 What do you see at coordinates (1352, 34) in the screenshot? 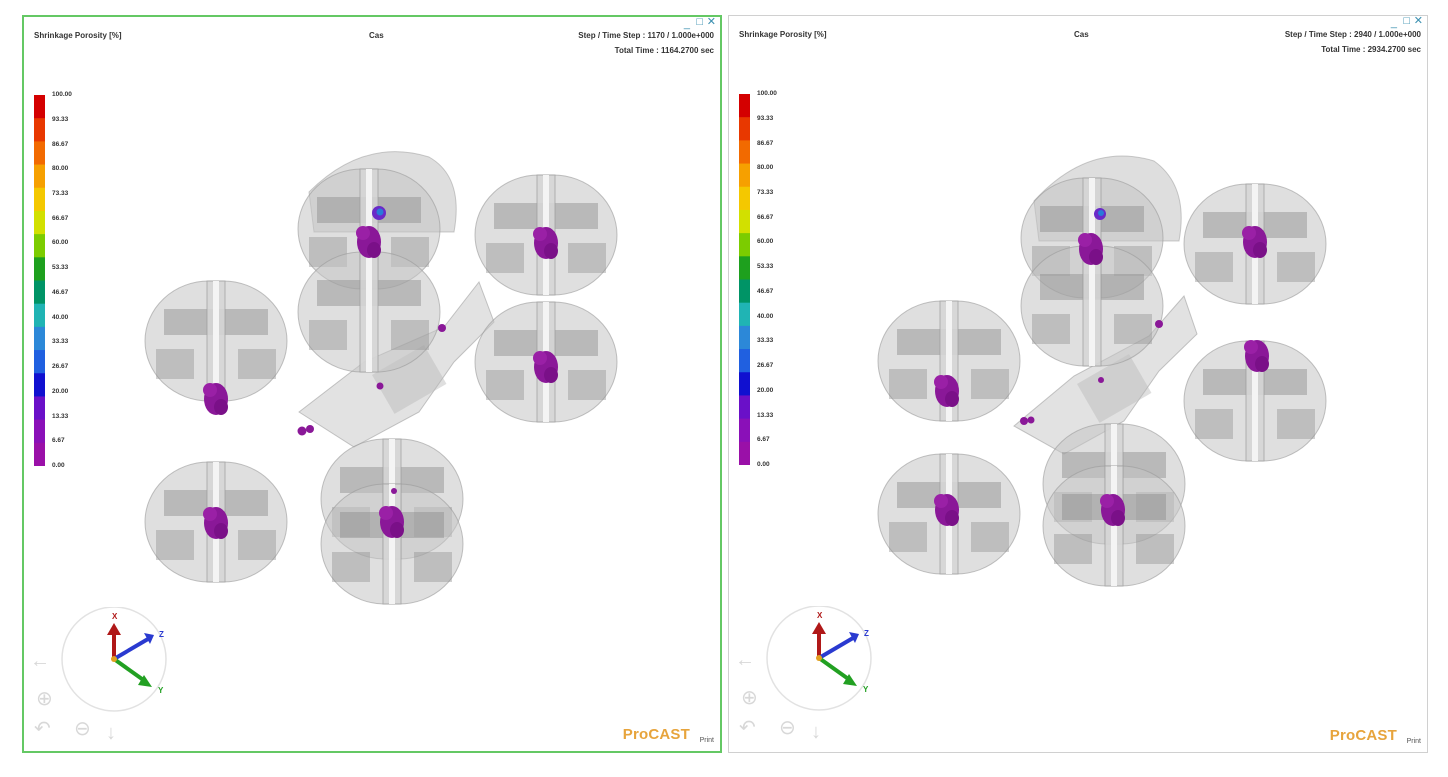
I see `step-info-label: Step / Time Step : 2940 / 1.000e+000` at bounding box center [1352, 34].